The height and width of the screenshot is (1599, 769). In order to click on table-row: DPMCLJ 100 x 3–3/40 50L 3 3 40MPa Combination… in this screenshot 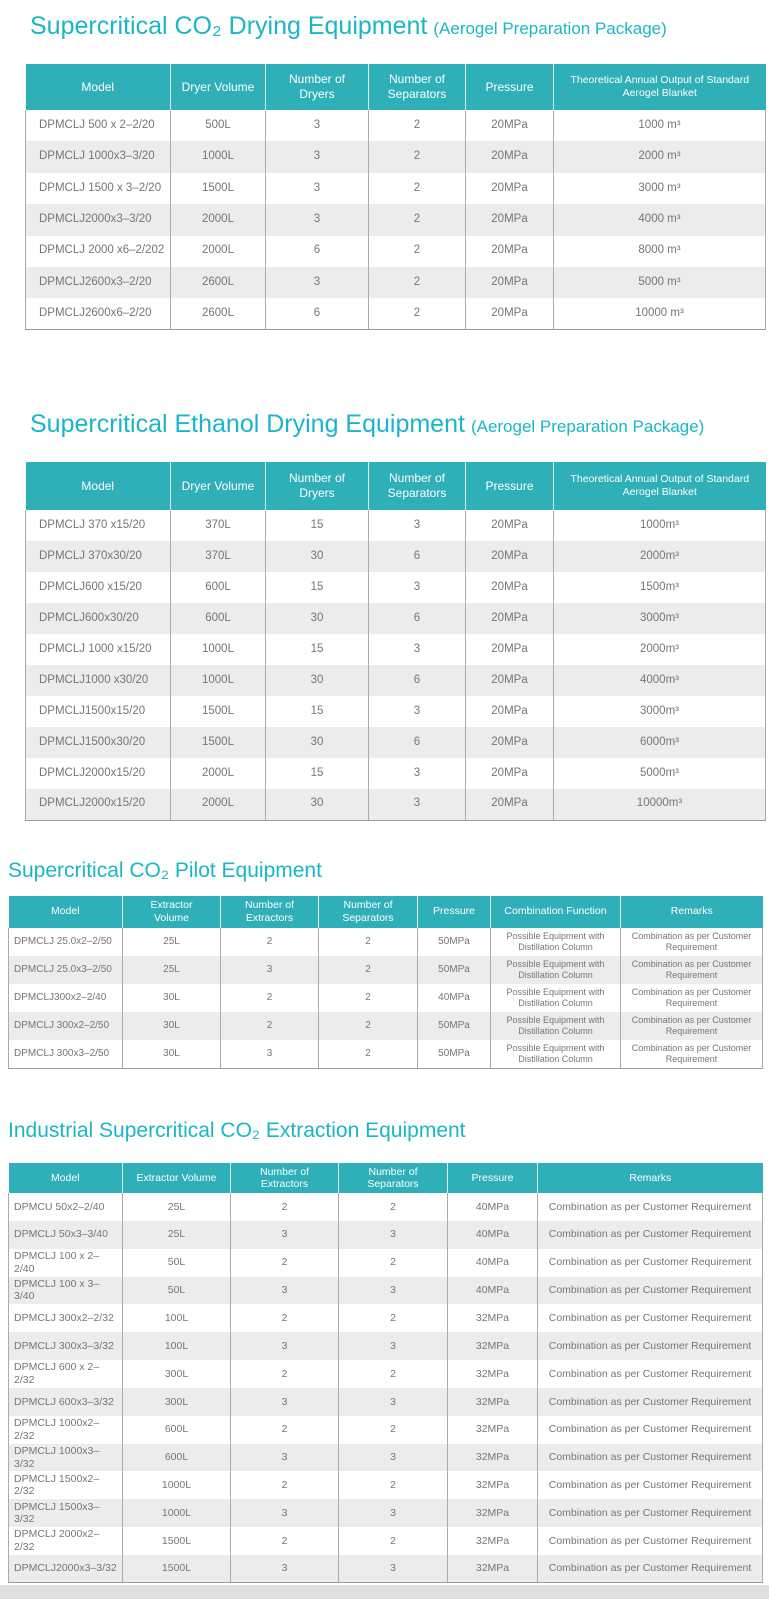, I will do `click(385, 1290)`.